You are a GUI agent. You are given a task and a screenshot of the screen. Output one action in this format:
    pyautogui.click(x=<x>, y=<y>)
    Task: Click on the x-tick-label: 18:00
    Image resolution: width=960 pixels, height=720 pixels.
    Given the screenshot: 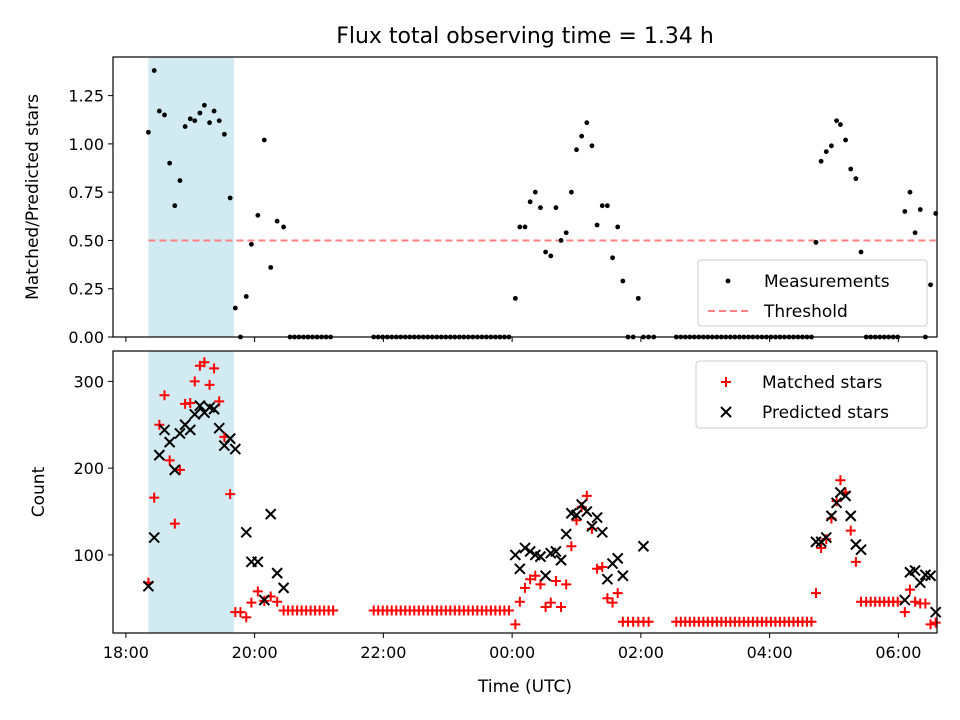 What is the action you would take?
    pyautogui.click(x=126, y=652)
    